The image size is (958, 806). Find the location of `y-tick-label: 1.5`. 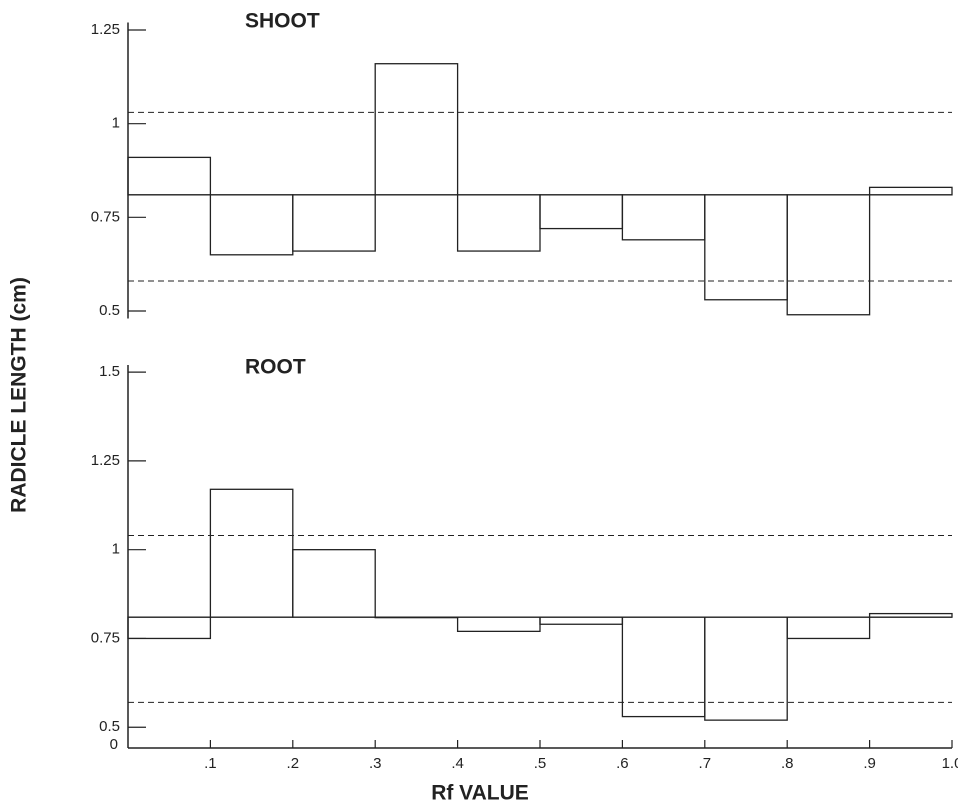

y-tick-label: 1.5 is located at coordinates (109, 371).